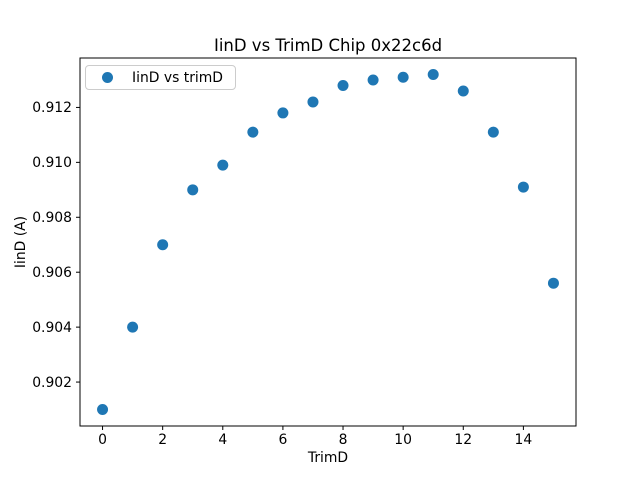 This screenshot has width=640, height=480. Describe the element at coordinates (162, 440) in the screenshot. I see `x-tick-label: 2` at that location.